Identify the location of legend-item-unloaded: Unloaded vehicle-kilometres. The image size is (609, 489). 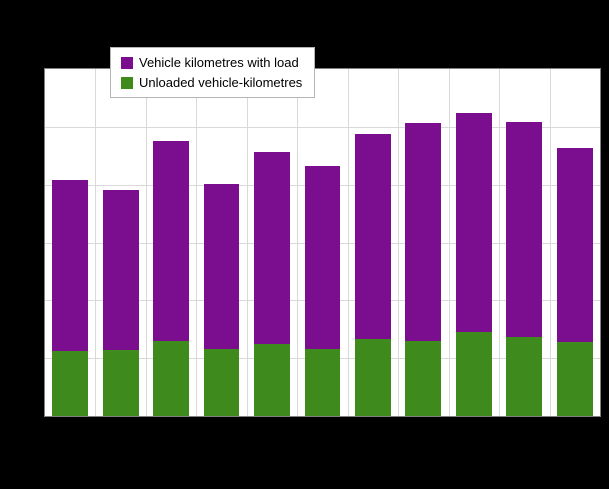
(211, 82).